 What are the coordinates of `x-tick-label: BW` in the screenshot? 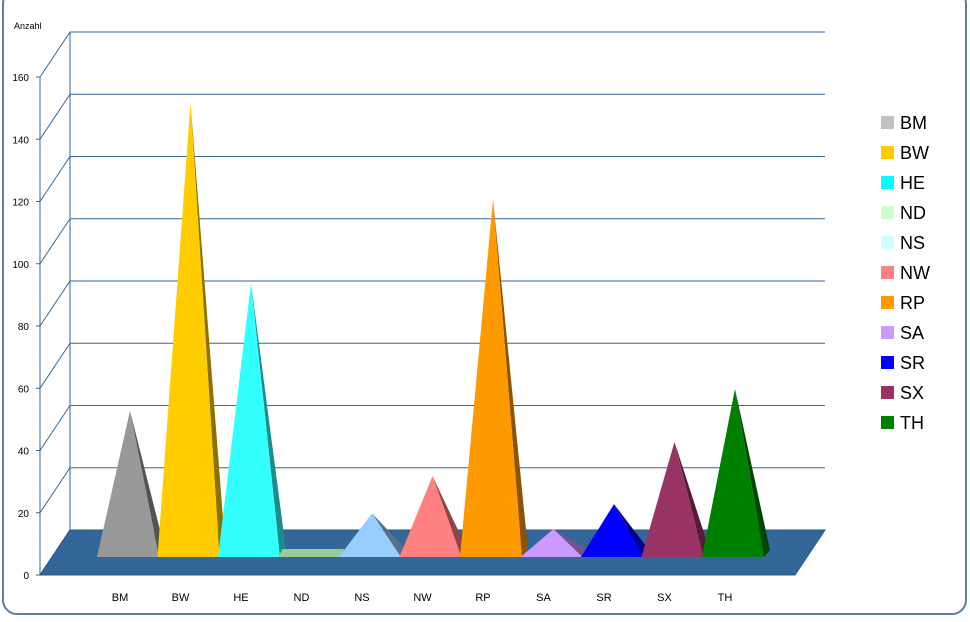 It's located at (181, 598).